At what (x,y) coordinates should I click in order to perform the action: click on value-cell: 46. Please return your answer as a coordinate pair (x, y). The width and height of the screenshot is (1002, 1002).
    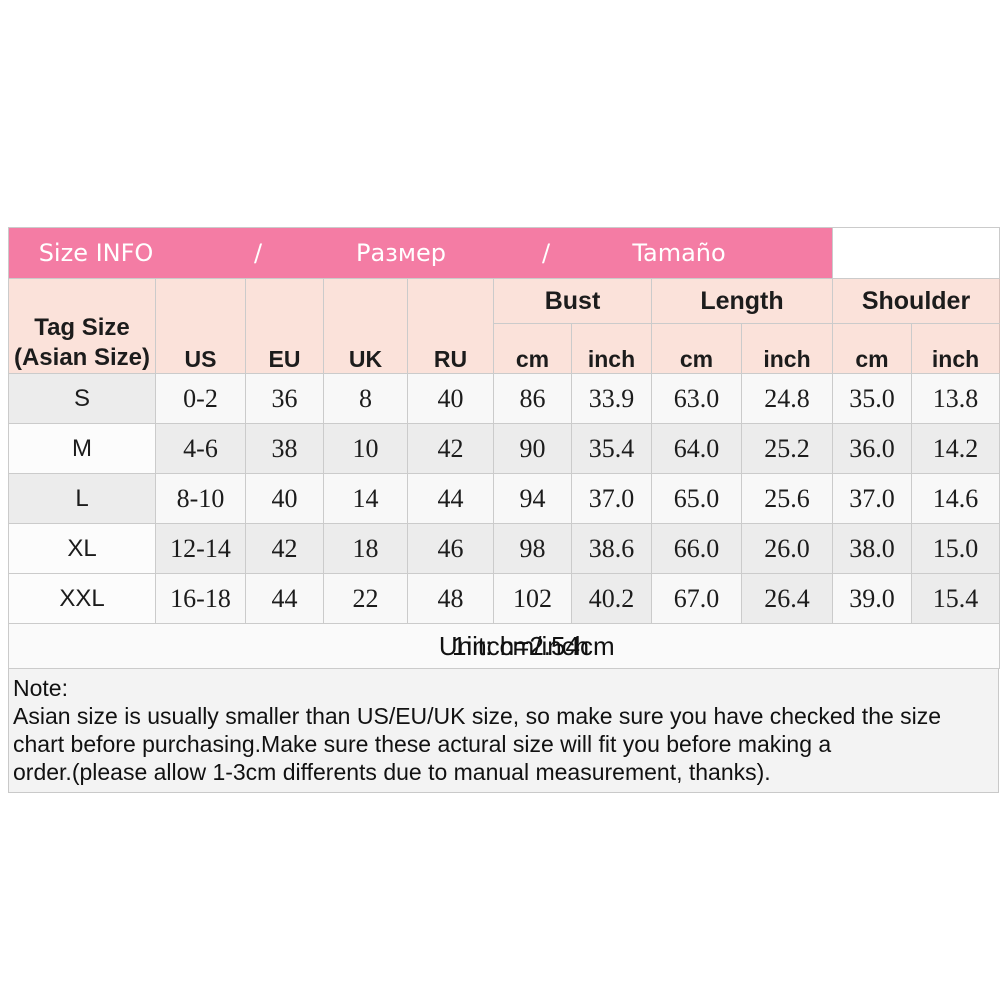
    Looking at the image, I should click on (450, 548).